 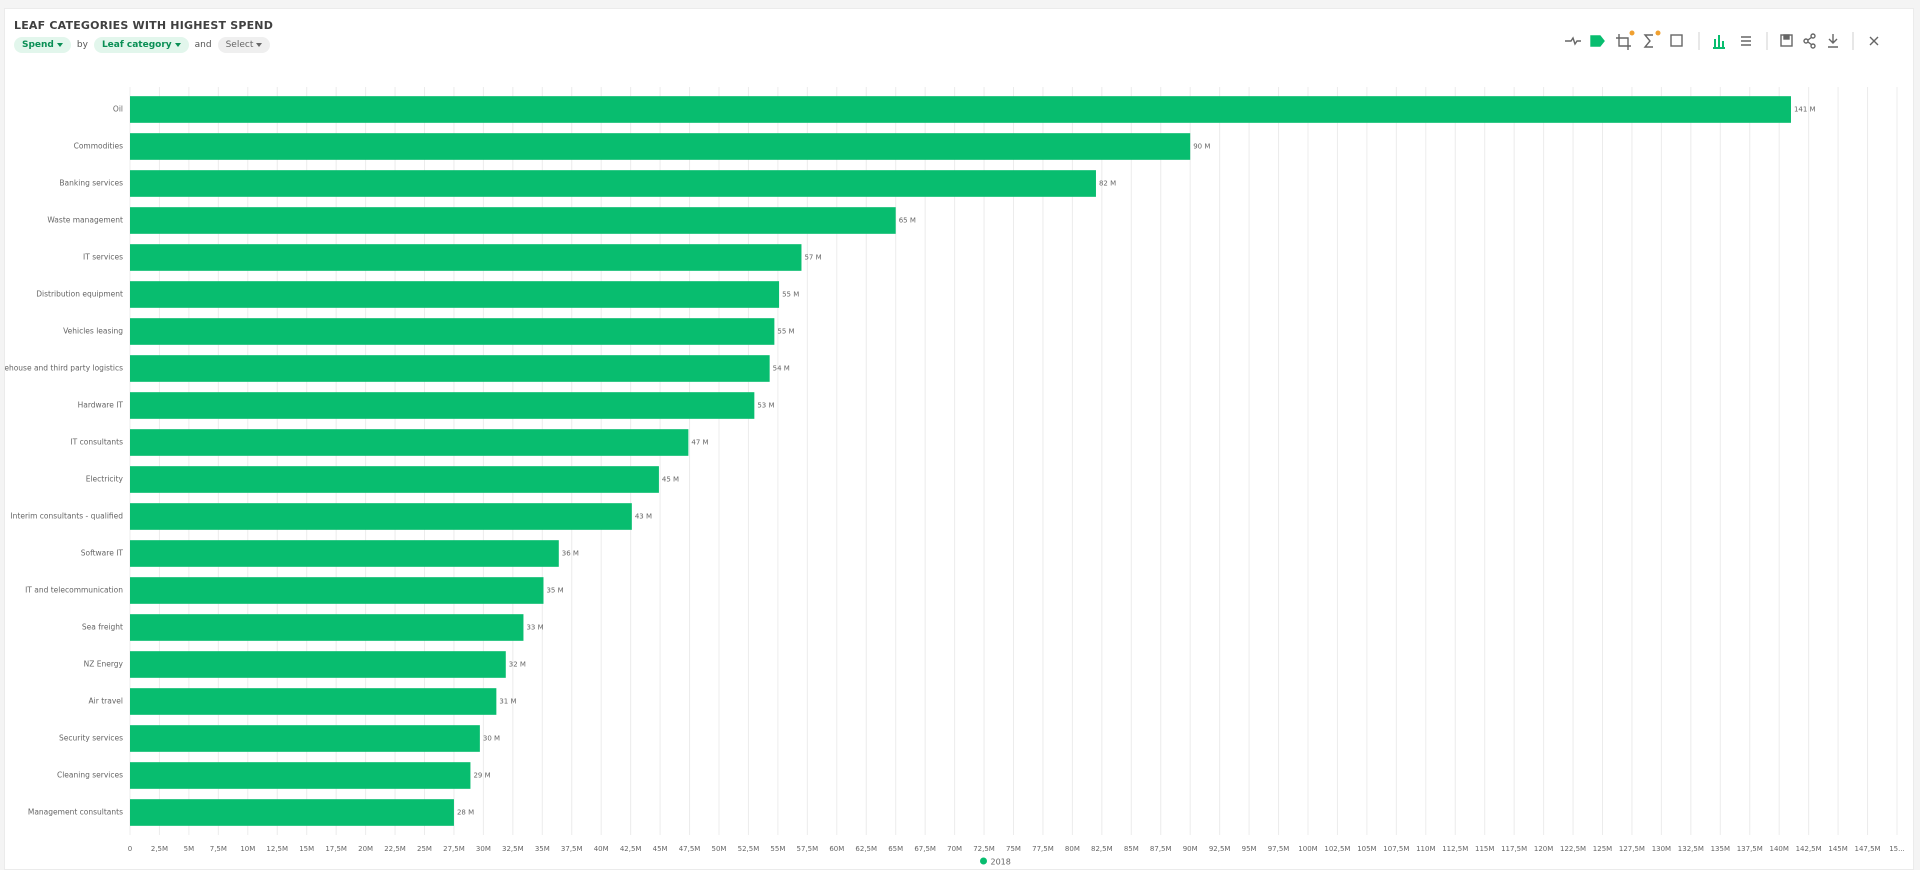 What do you see at coordinates (1720, 849) in the screenshot?
I see `x-tick-label: 135M` at bounding box center [1720, 849].